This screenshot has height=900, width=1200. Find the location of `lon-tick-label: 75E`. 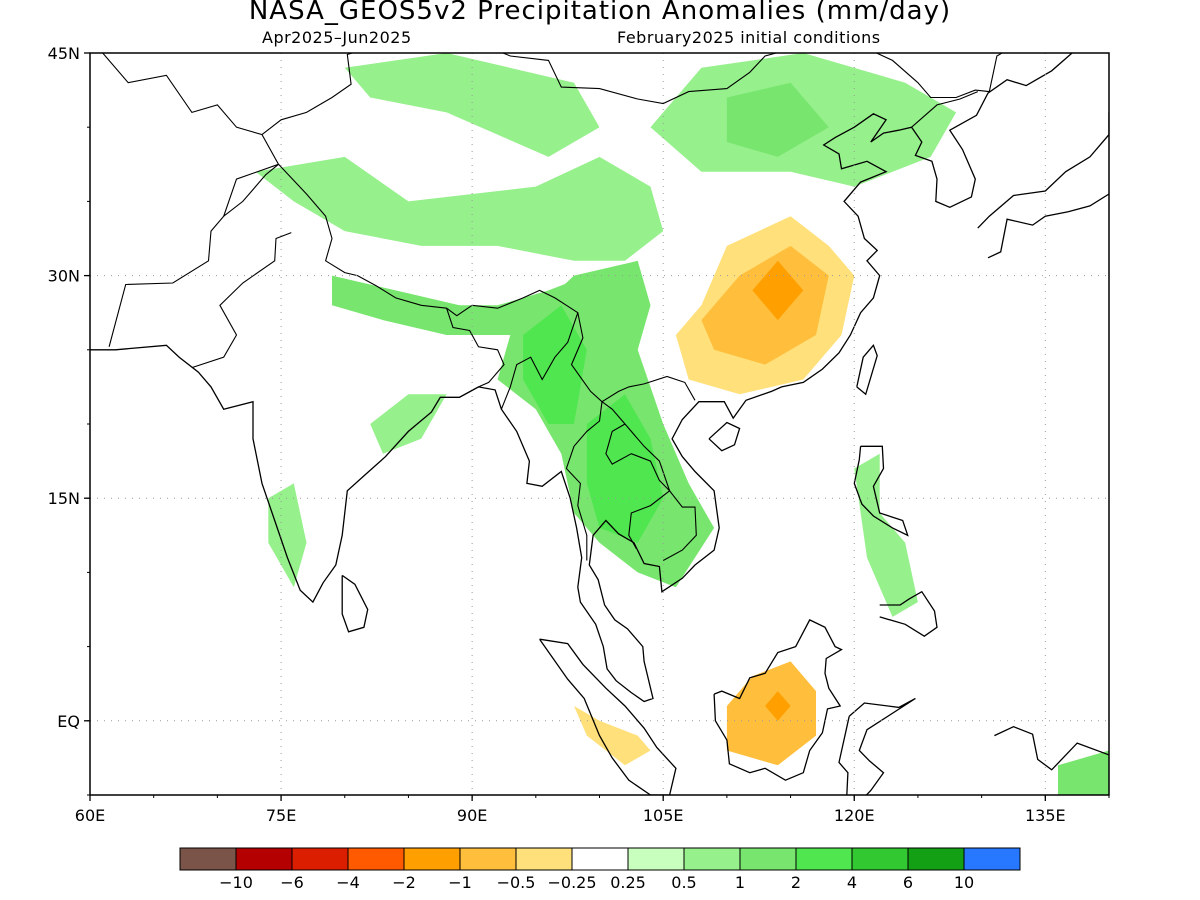

lon-tick-label: 75E is located at coordinates (281, 815).